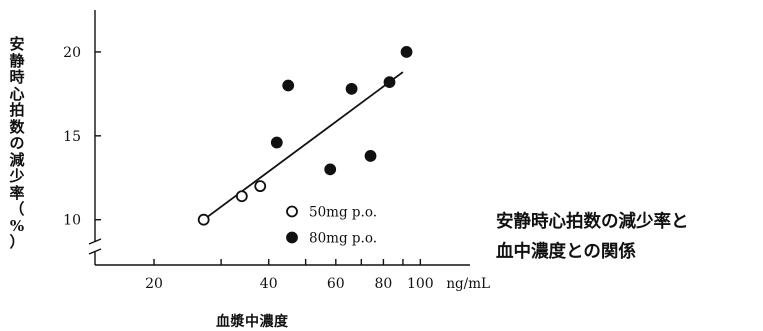  I want to click on caption-line-2: 血中濃度との関係, so click(566, 252).